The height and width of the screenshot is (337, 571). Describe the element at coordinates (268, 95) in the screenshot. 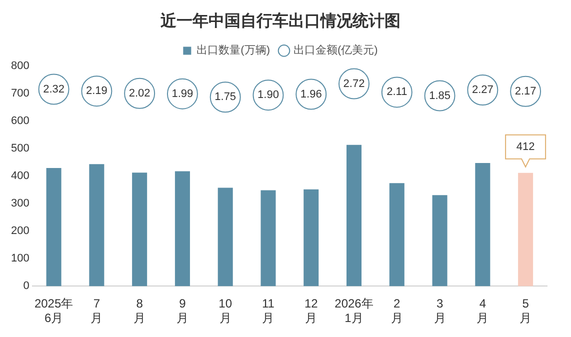

I see `data-label: 1.90` at that location.